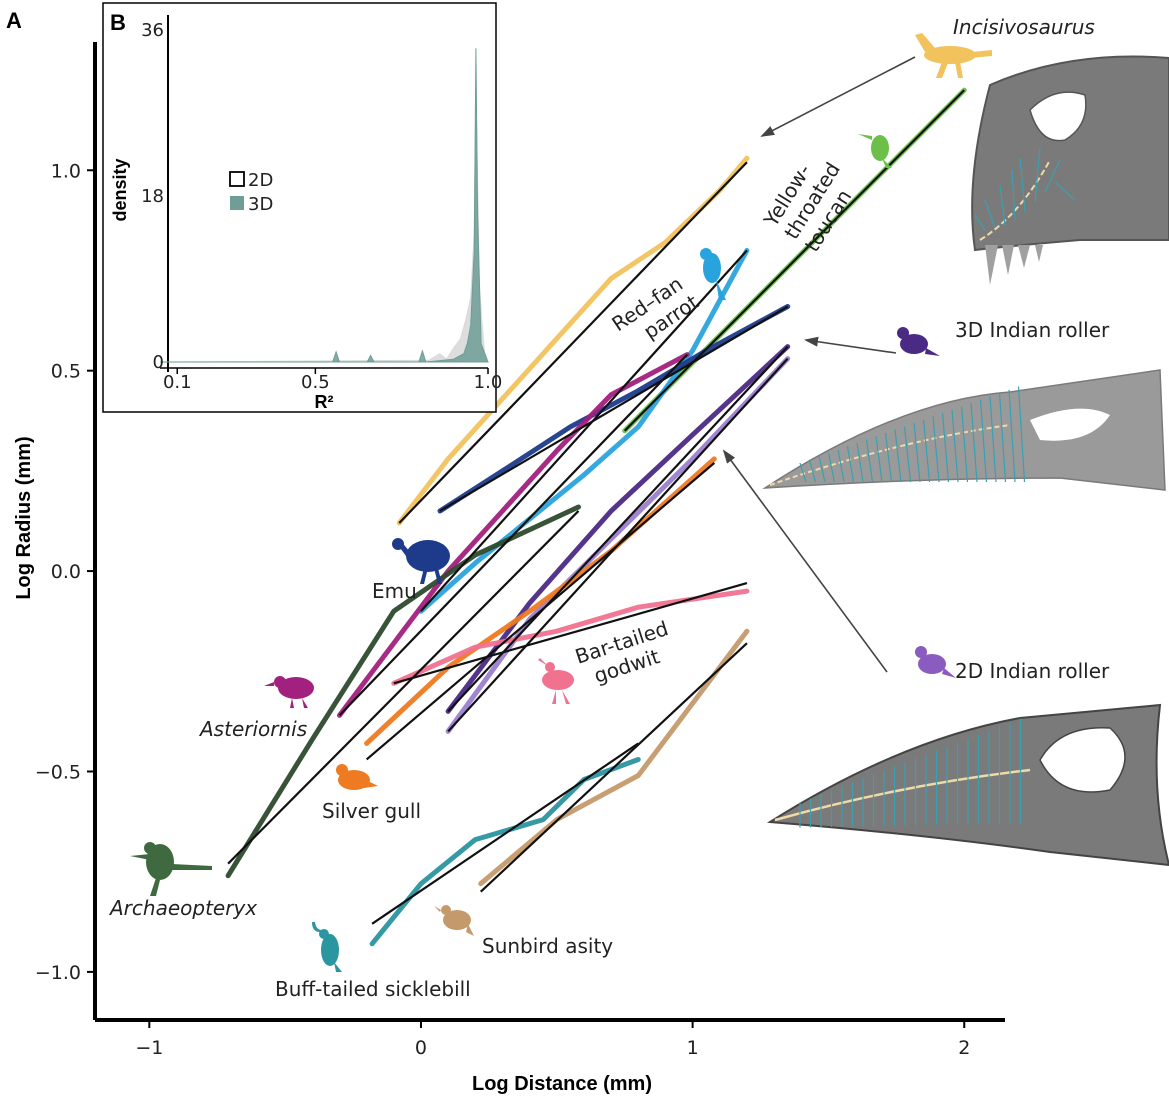 Image resolution: width=1169 pixels, height=1100 pixels. What do you see at coordinates (693, 1048) in the screenshot?
I see `x-tick-label: 1` at bounding box center [693, 1048].